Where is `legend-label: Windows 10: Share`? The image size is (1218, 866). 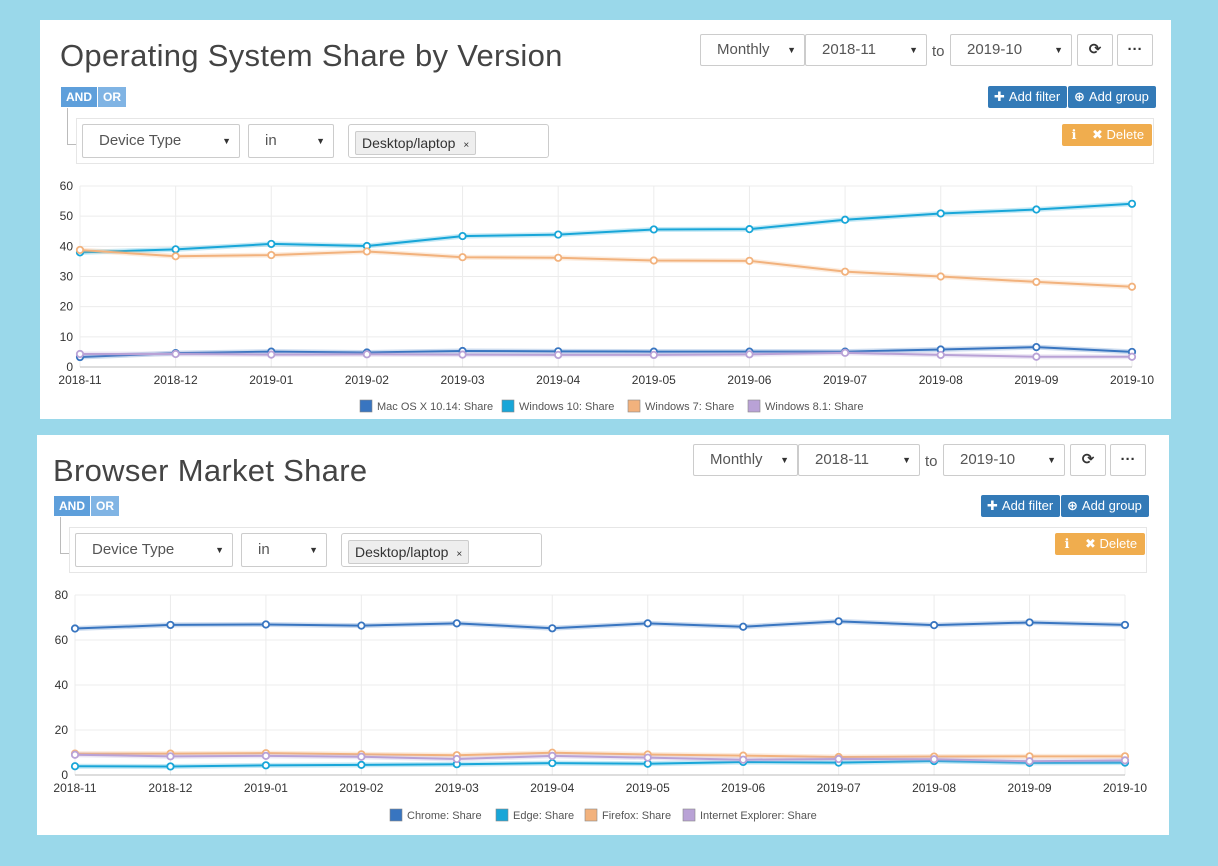 legend-label: Windows 10: Share is located at coordinates (566, 407).